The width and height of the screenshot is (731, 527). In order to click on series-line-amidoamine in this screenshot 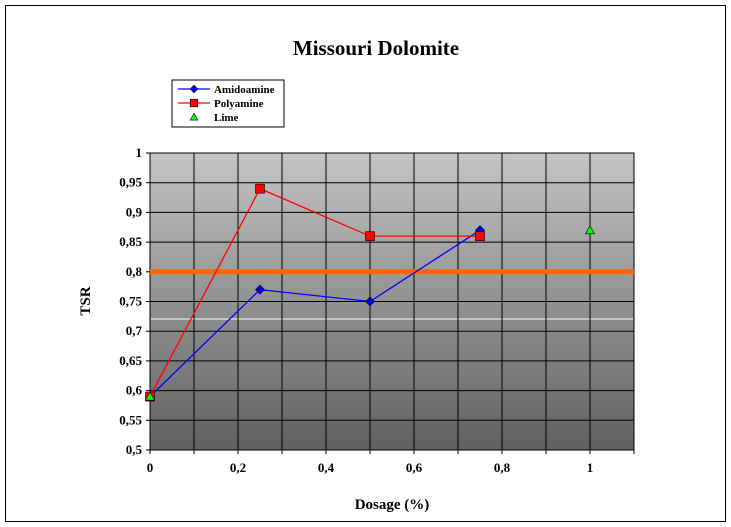, I will do `click(315, 313)`.